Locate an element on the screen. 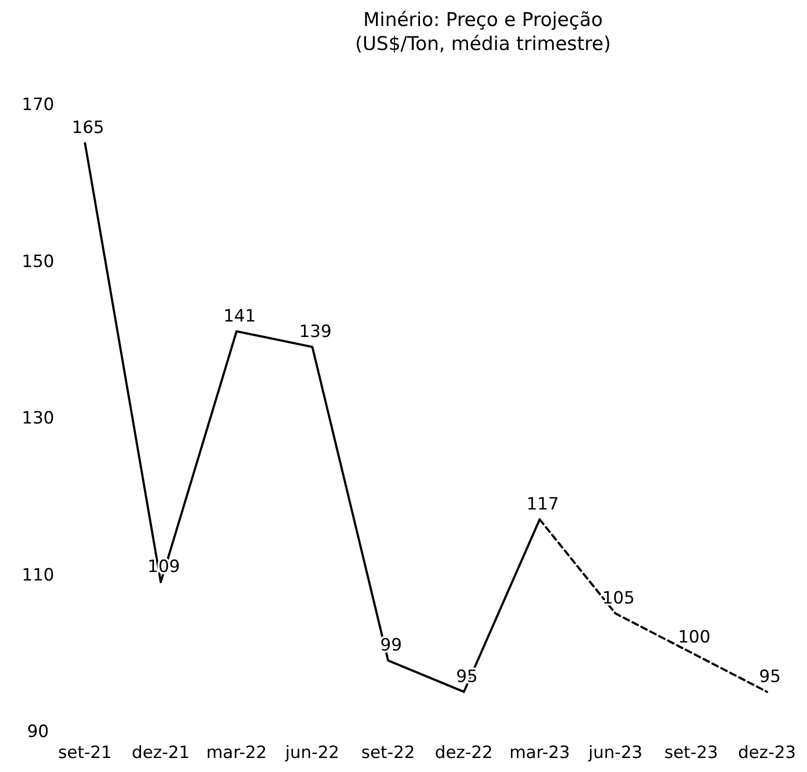  x-tick-label: mar-22 is located at coordinates (236, 753).